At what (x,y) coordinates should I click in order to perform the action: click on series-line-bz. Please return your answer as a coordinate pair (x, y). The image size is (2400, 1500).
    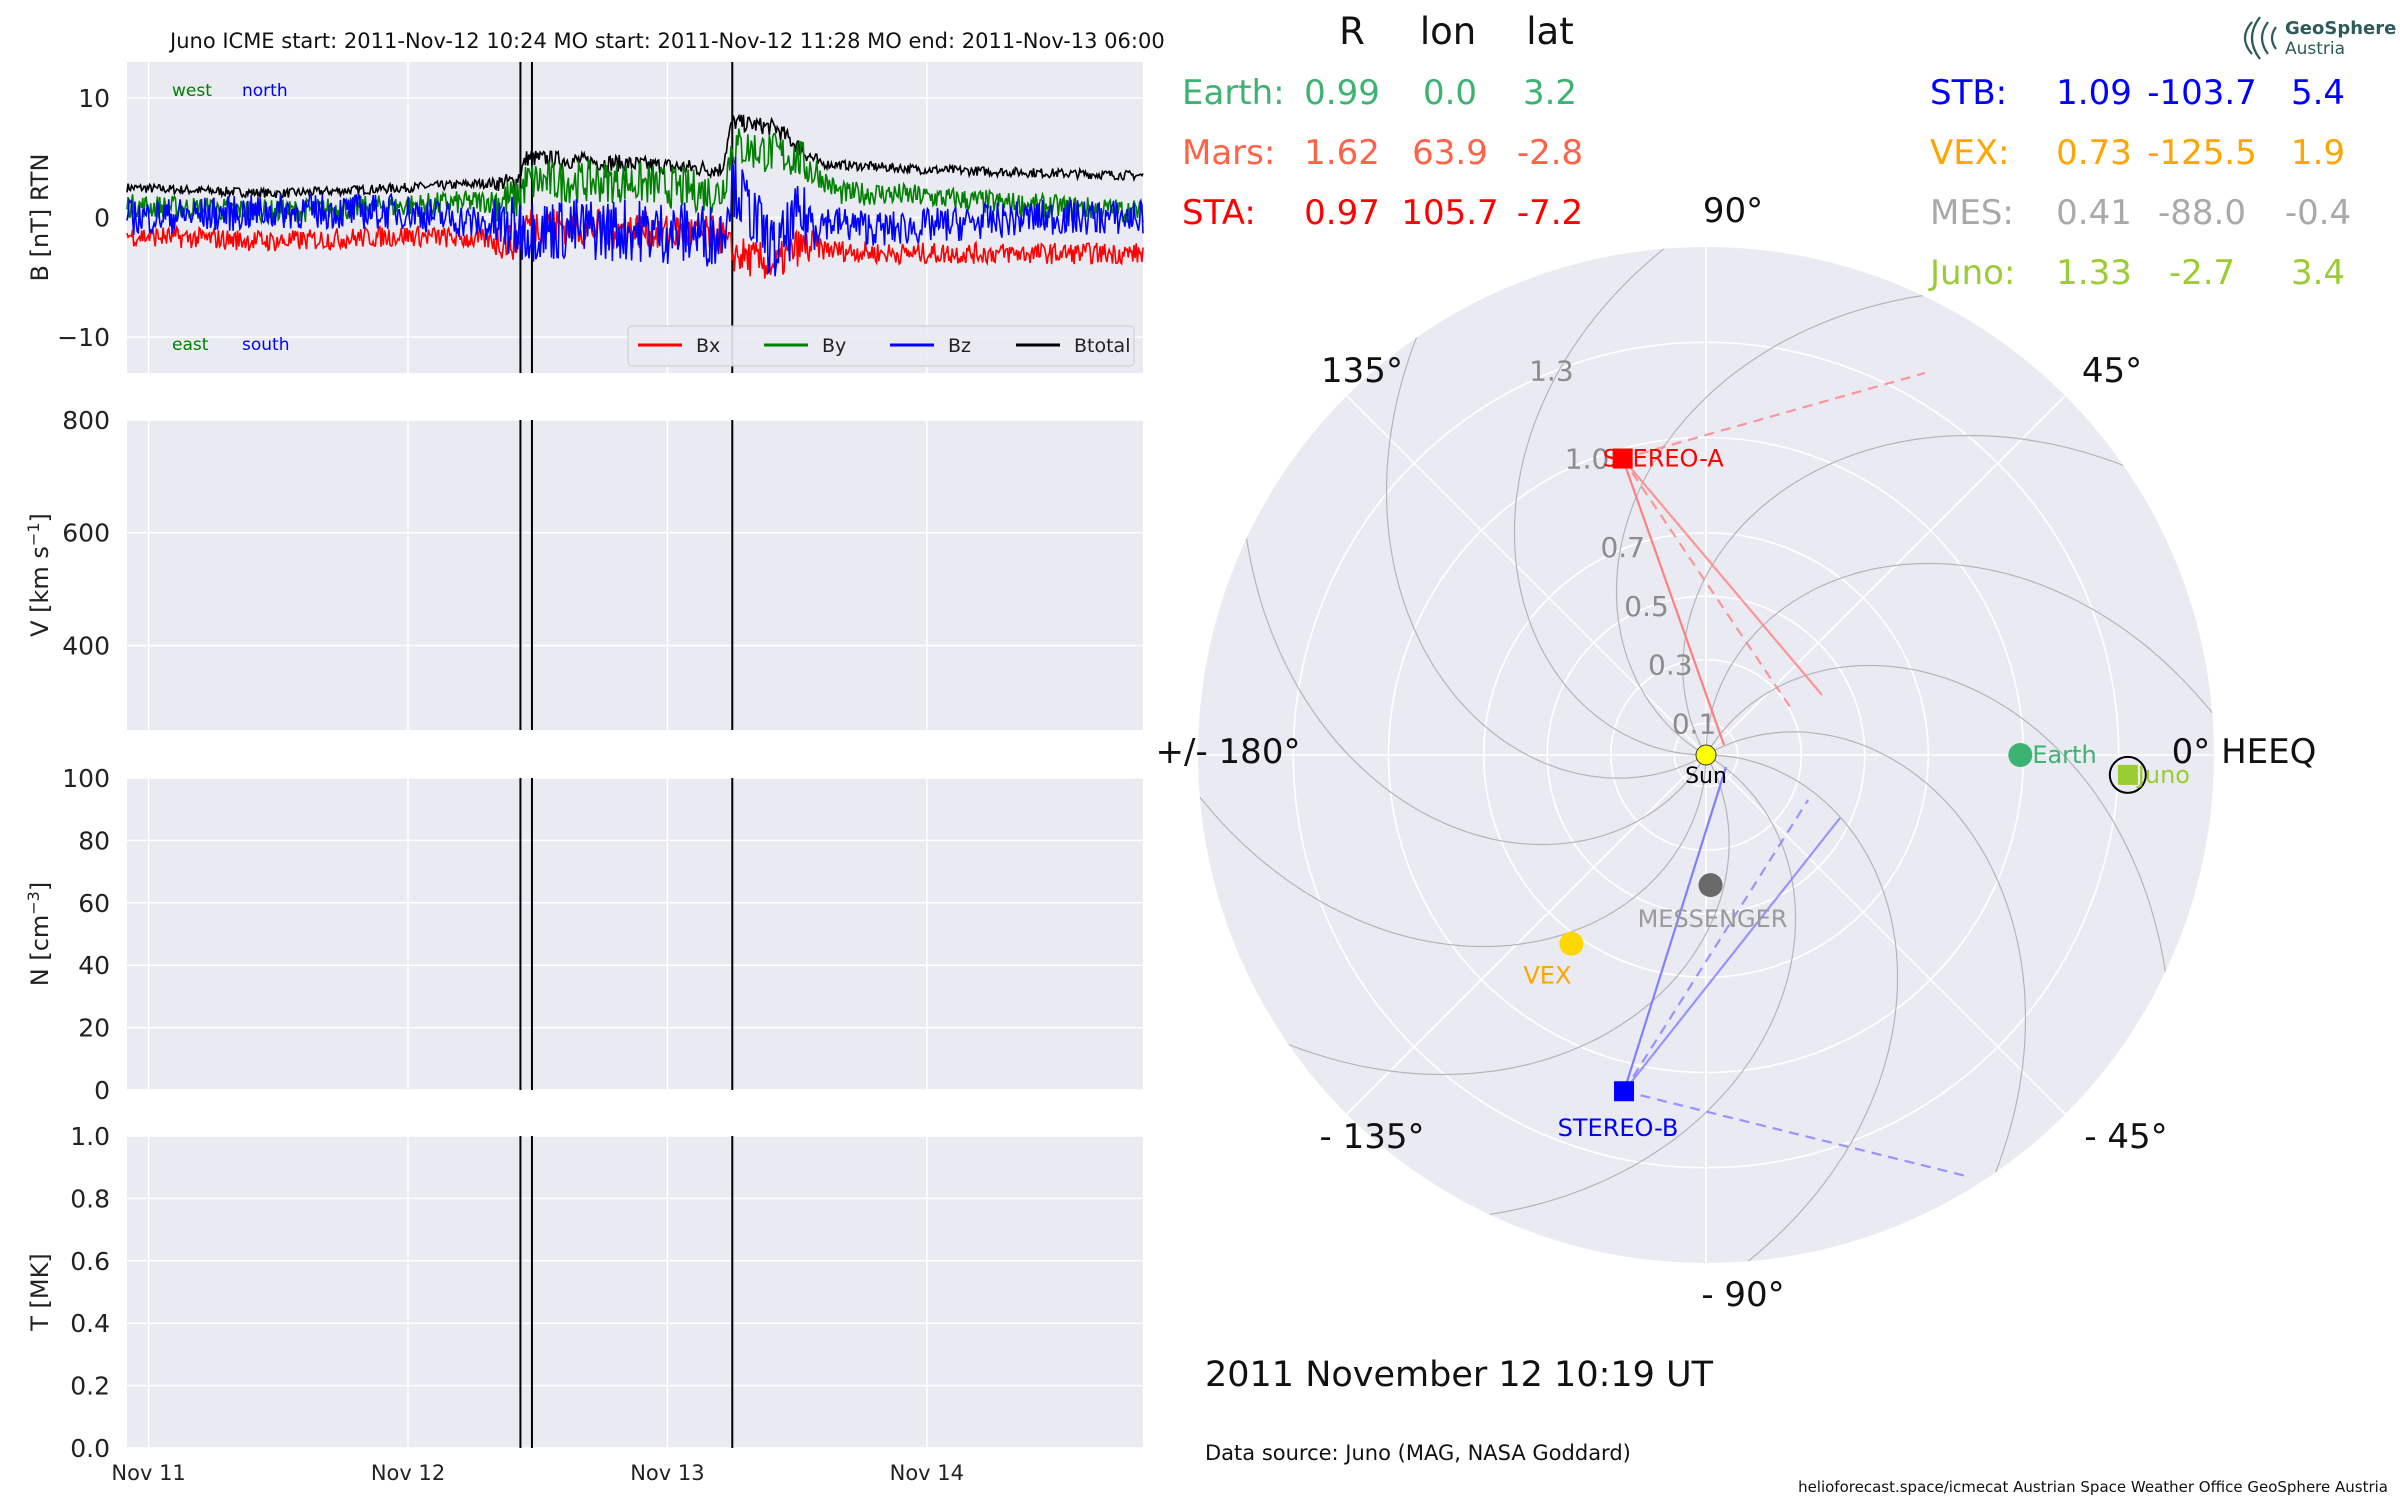
    Looking at the image, I should click on (635, 216).